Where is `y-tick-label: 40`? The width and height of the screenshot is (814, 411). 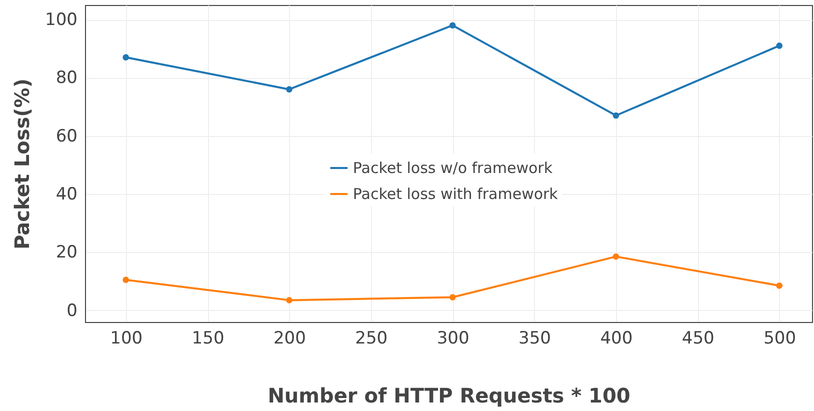
y-tick-label: 40 is located at coordinates (67, 194).